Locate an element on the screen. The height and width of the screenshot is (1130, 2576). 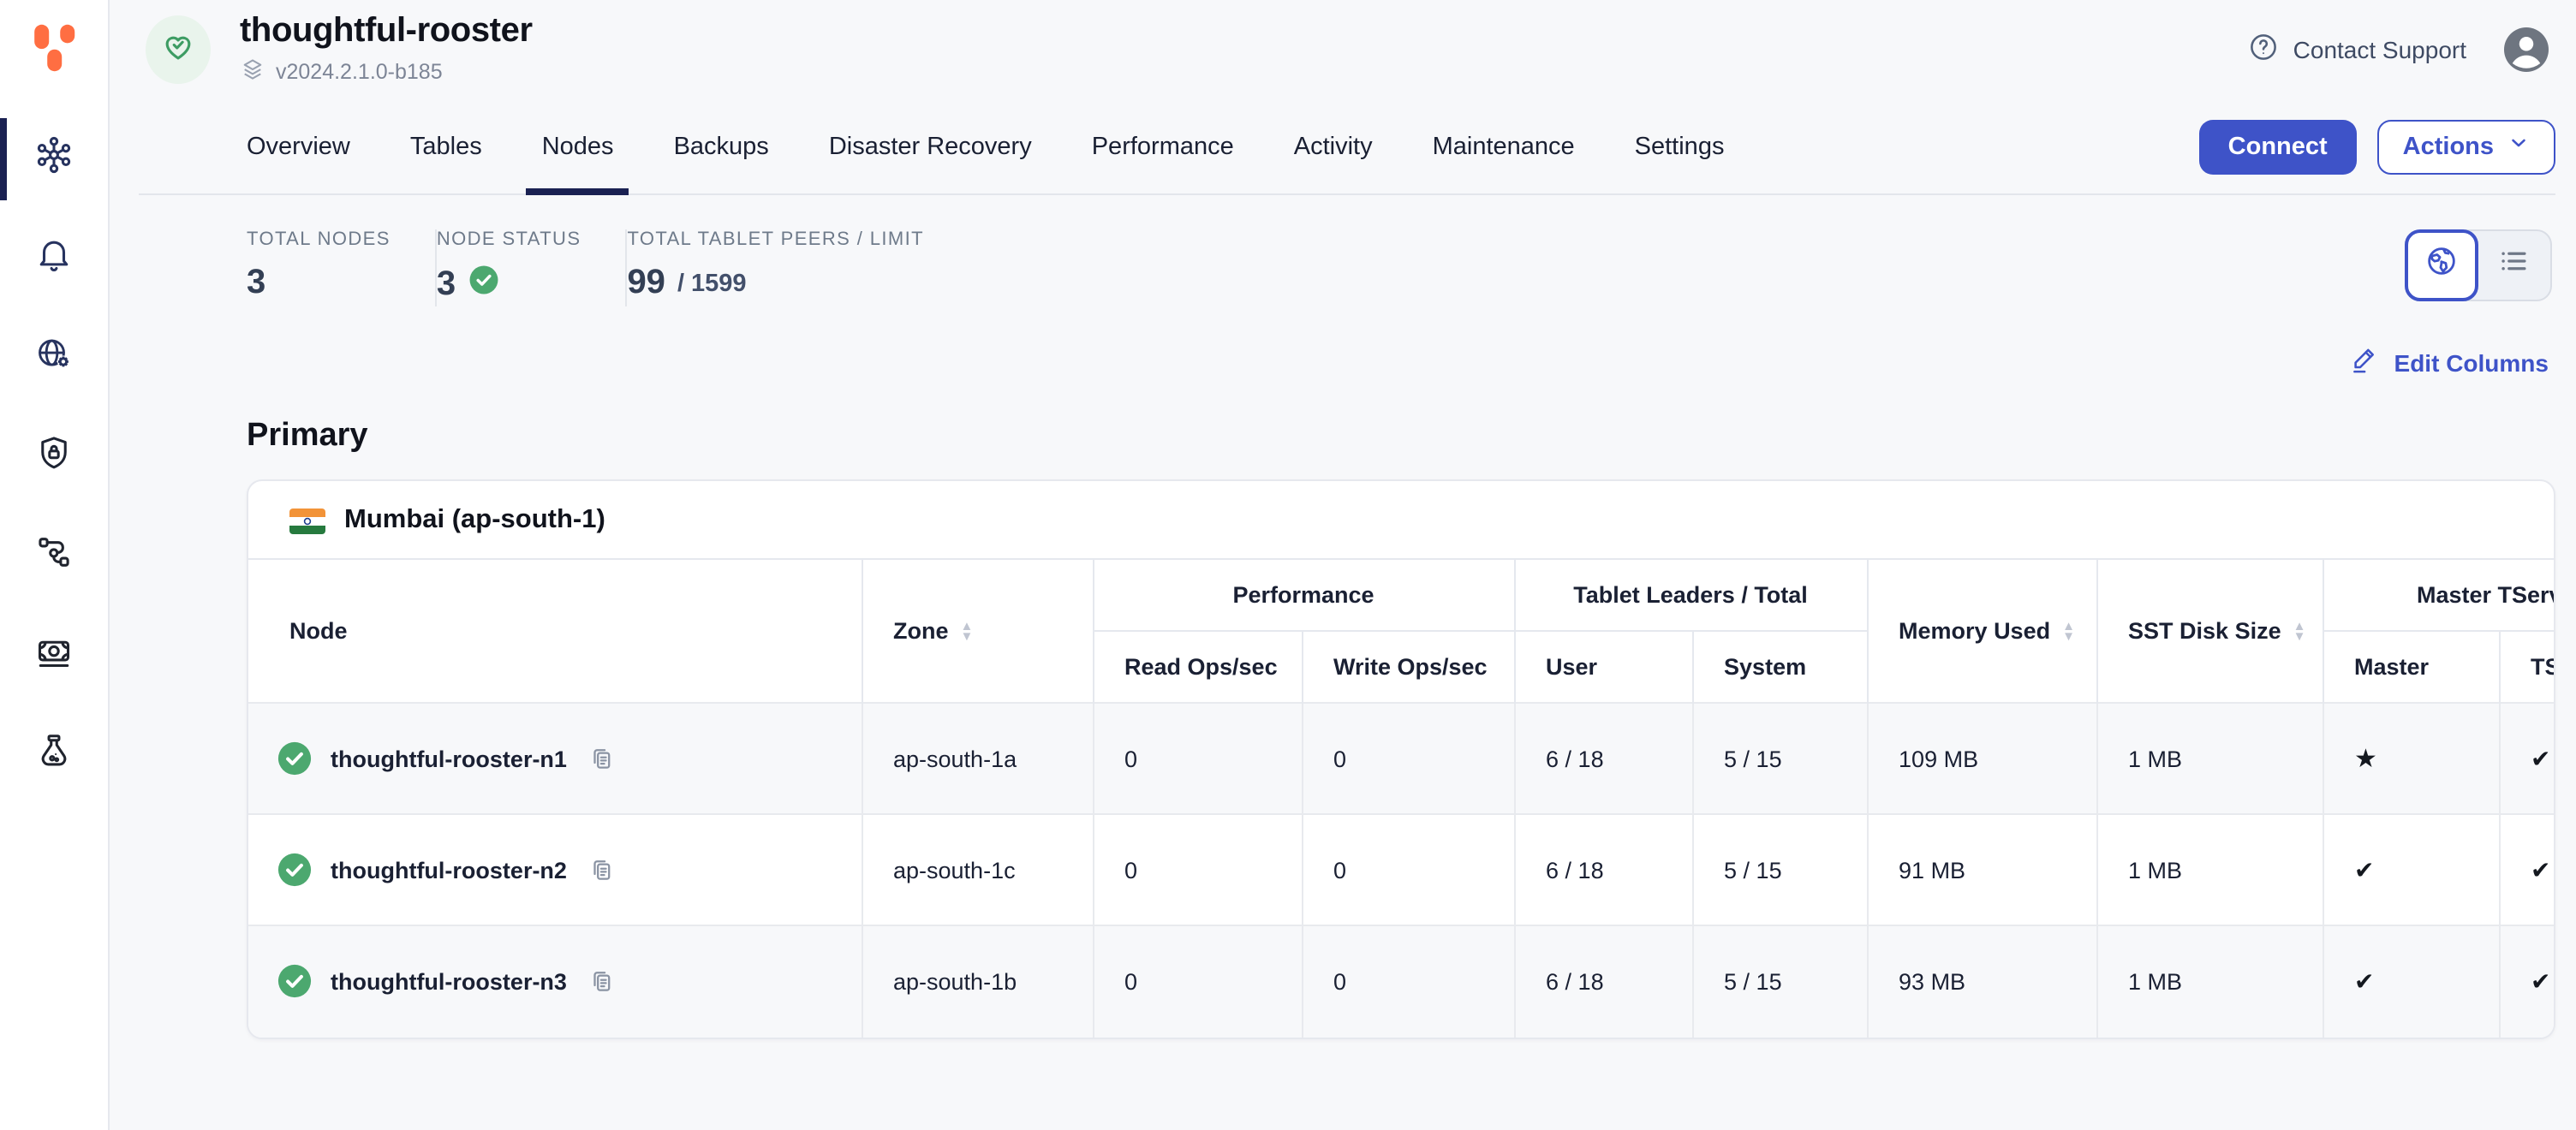
sidebar-item-integrations is located at coordinates (54, 556).